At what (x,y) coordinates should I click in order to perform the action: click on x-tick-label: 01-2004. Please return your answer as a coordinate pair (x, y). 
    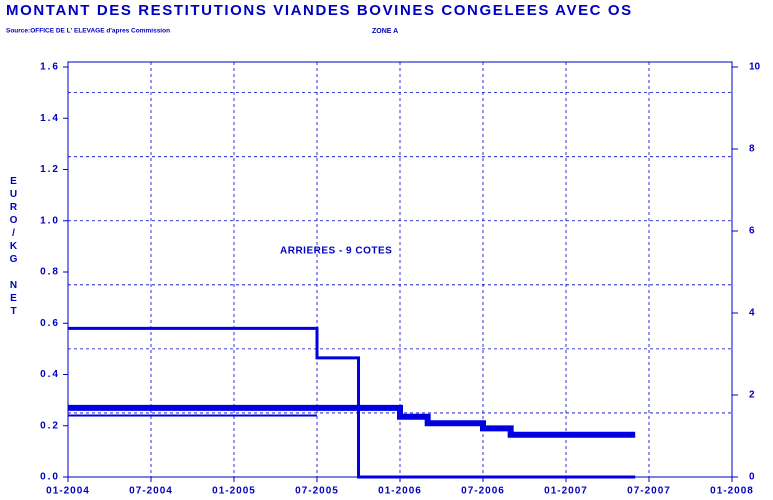
    Looking at the image, I should click on (68, 491).